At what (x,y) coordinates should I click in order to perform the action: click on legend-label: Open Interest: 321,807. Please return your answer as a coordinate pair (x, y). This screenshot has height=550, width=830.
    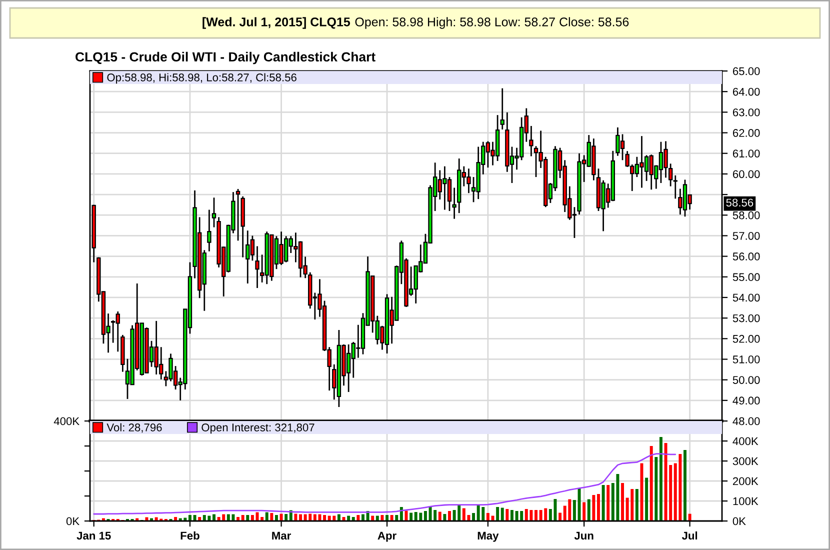
    Looking at the image, I should click on (258, 429).